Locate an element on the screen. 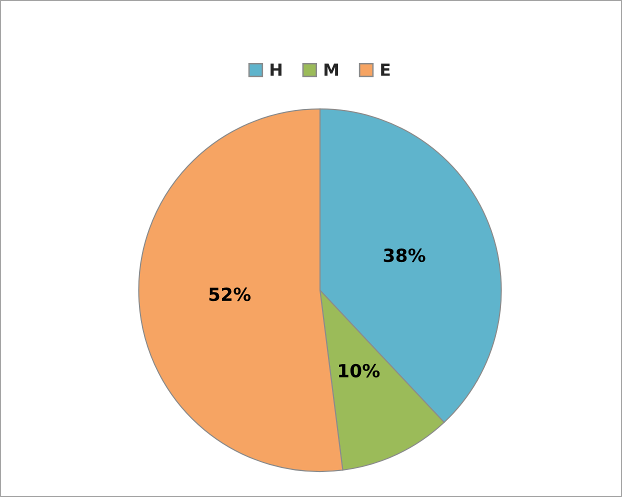 Image resolution: width=622 pixels, height=497 pixels. legend-label: M is located at coordinates (331, 70).